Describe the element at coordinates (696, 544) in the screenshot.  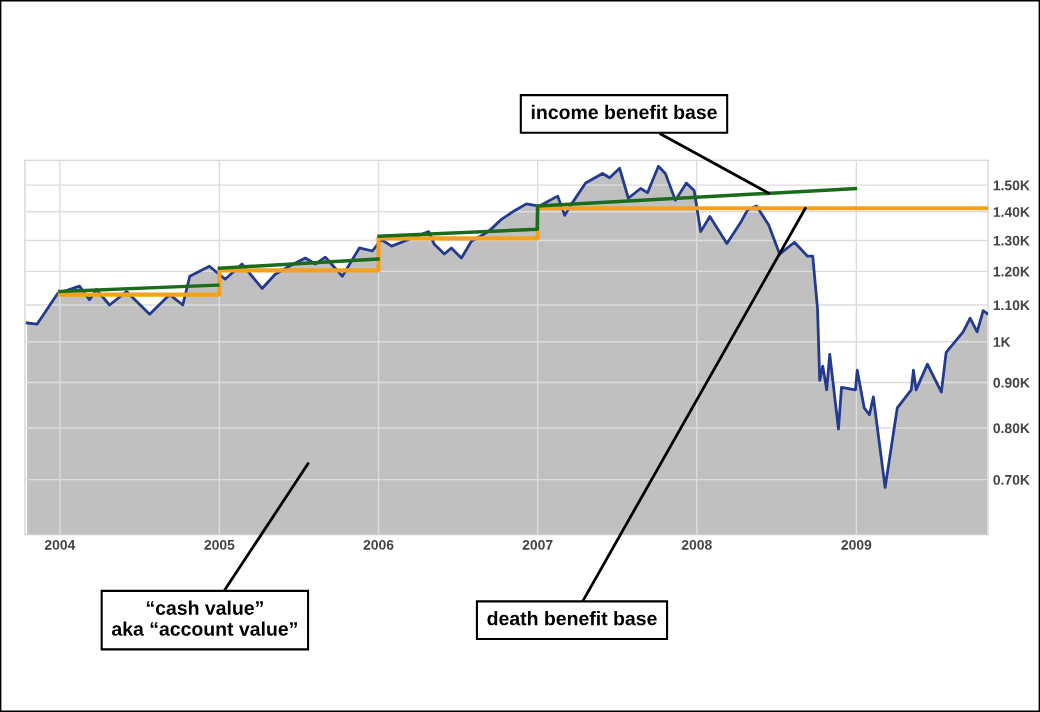
I see `x-tick-label: 2008` at that location.